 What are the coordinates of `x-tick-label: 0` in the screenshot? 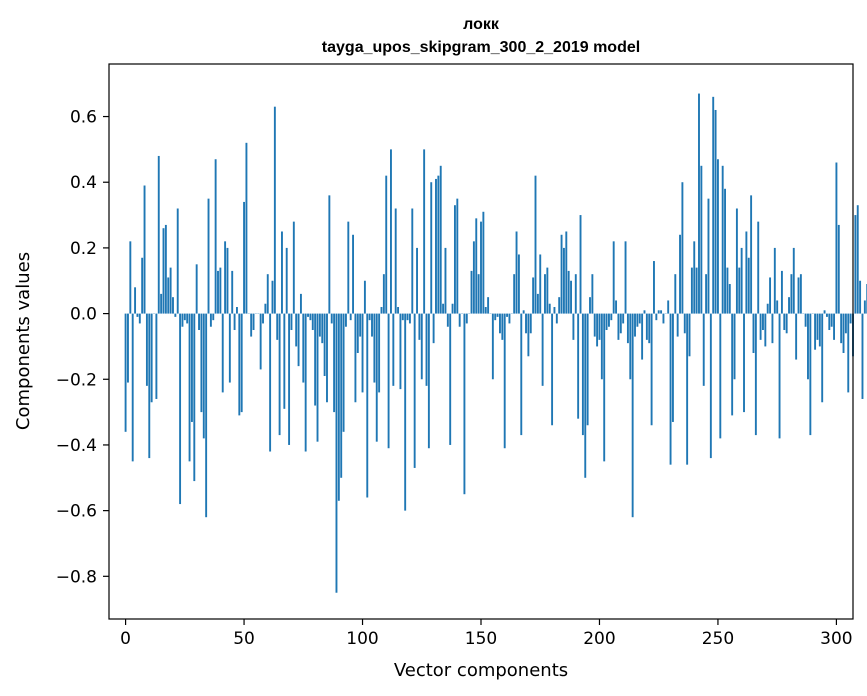 It's located at (125, 639).